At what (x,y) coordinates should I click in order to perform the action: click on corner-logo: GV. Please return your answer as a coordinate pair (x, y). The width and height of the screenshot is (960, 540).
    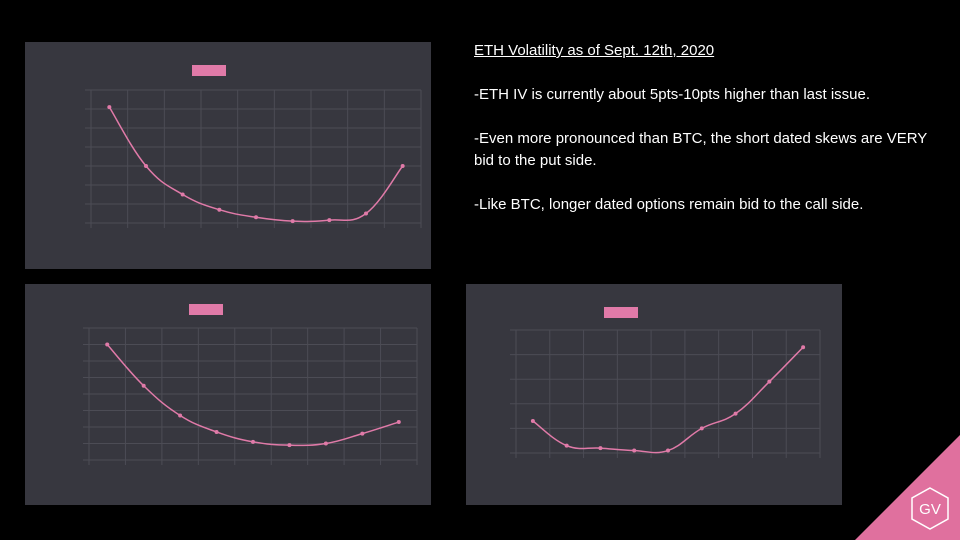
    Looking at the image, I should click on (907, 487).